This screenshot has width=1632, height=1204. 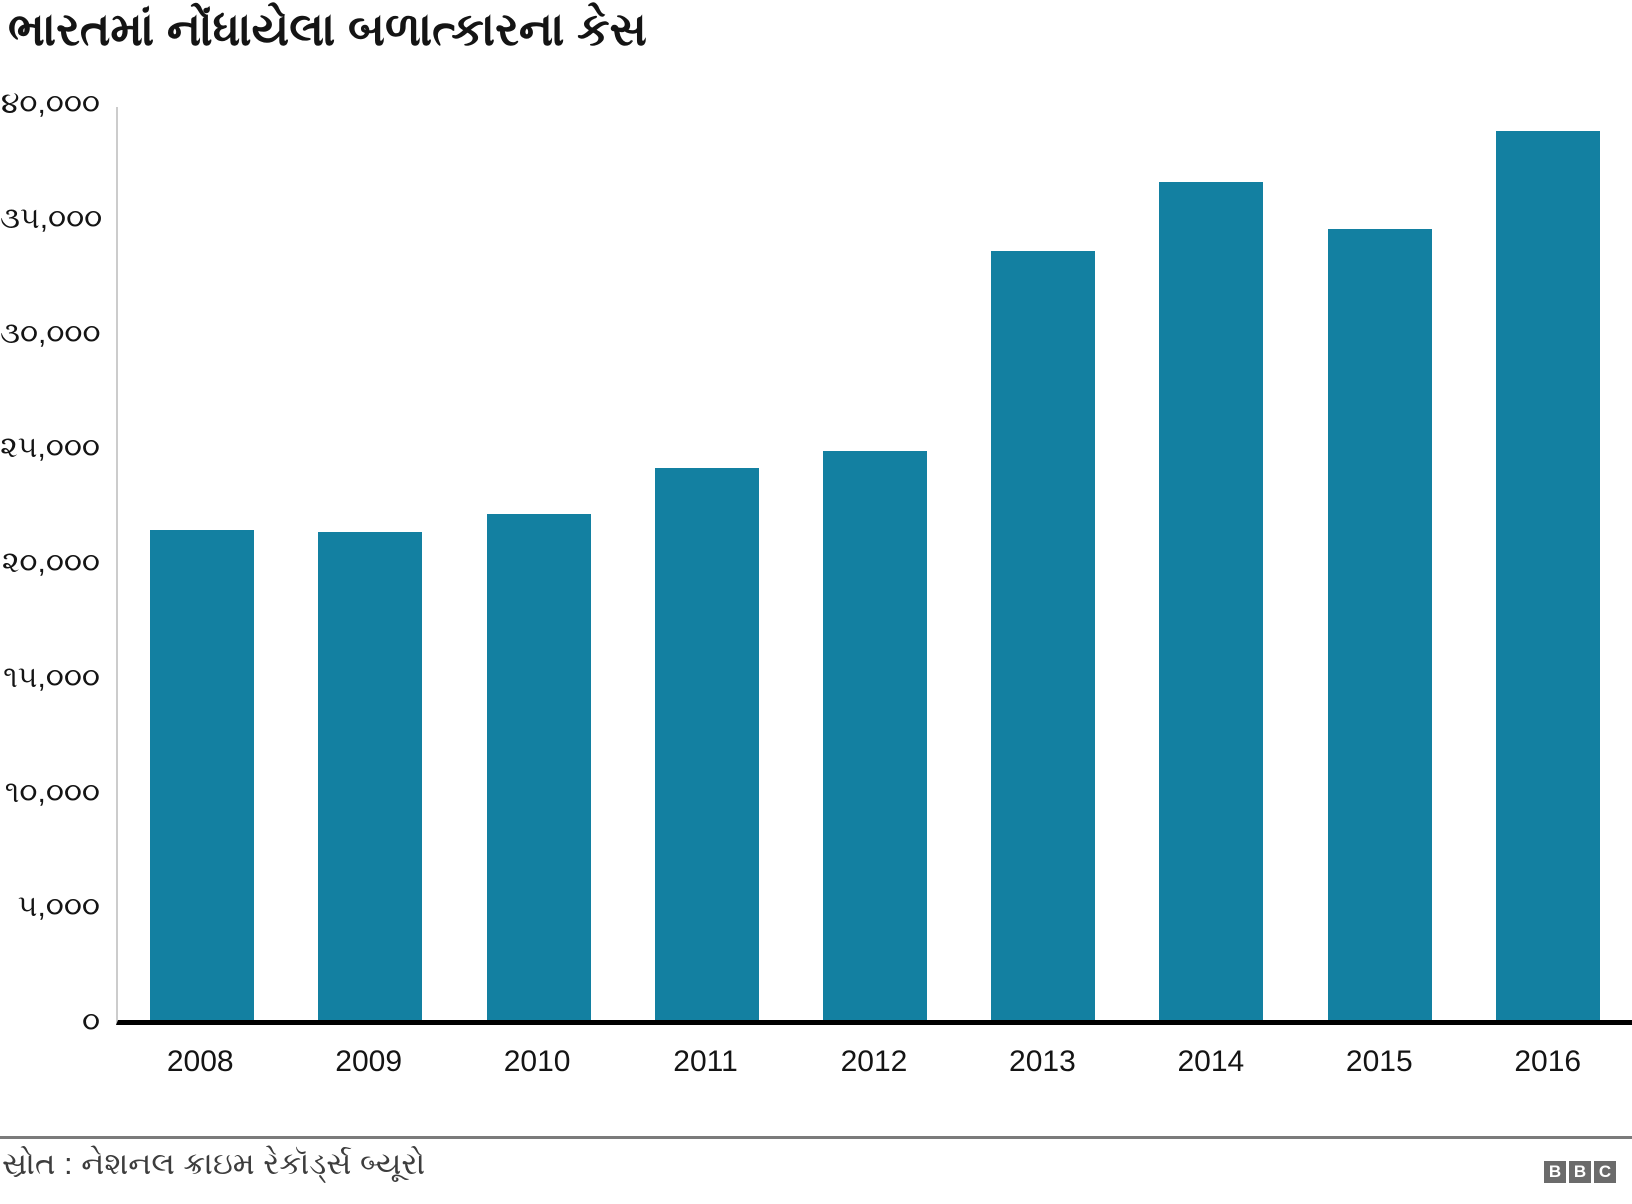 I want to click on y-tick-label: ૩૦,૦૦૦, so click(x=50, y=333).